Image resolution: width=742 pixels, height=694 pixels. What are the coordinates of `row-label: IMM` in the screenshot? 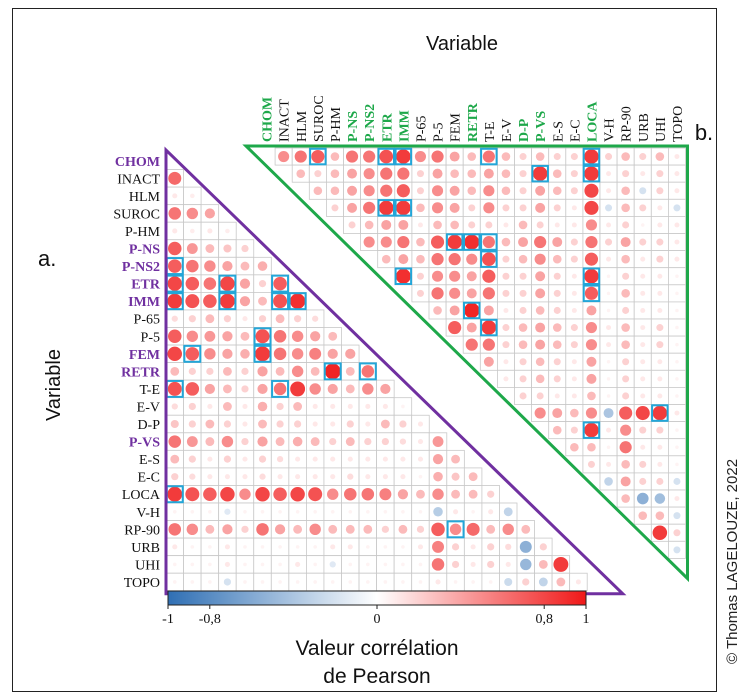 It's located at (144, 302).